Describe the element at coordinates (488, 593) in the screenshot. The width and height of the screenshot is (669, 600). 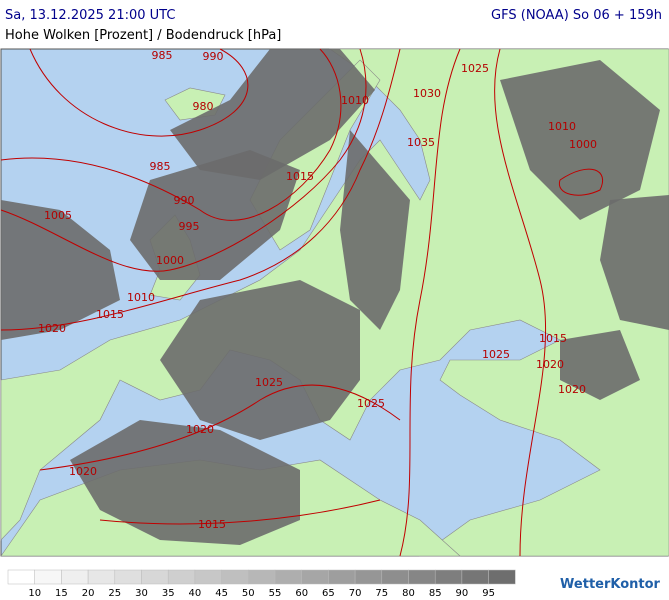
I see `legend-tick-label: 95` at that location.